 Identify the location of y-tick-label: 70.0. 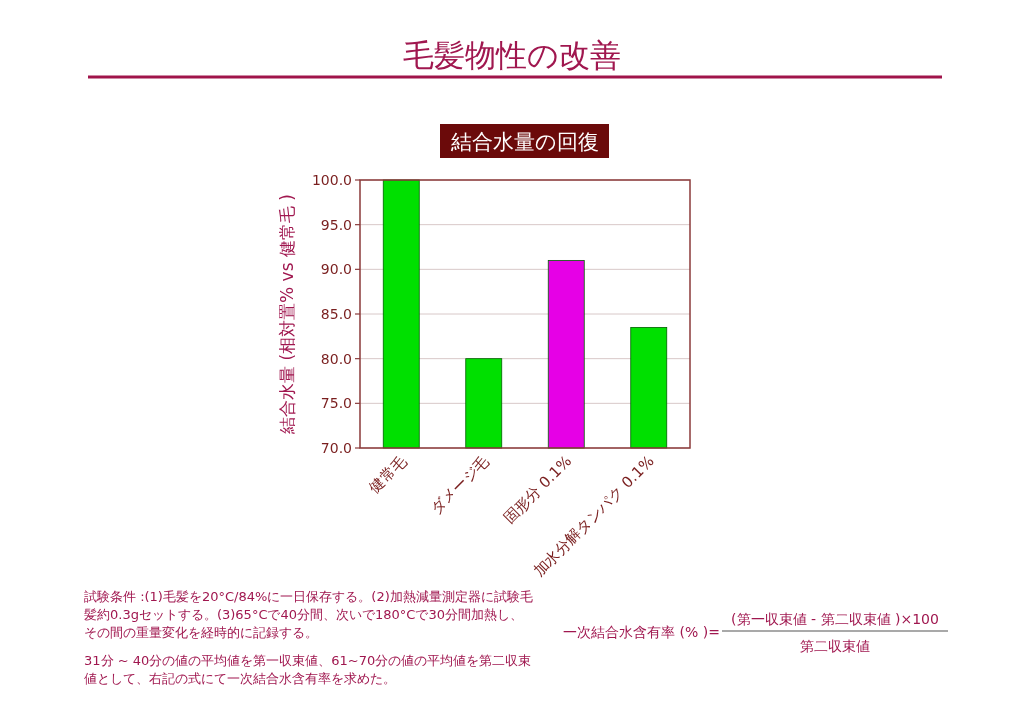
(336, 448).